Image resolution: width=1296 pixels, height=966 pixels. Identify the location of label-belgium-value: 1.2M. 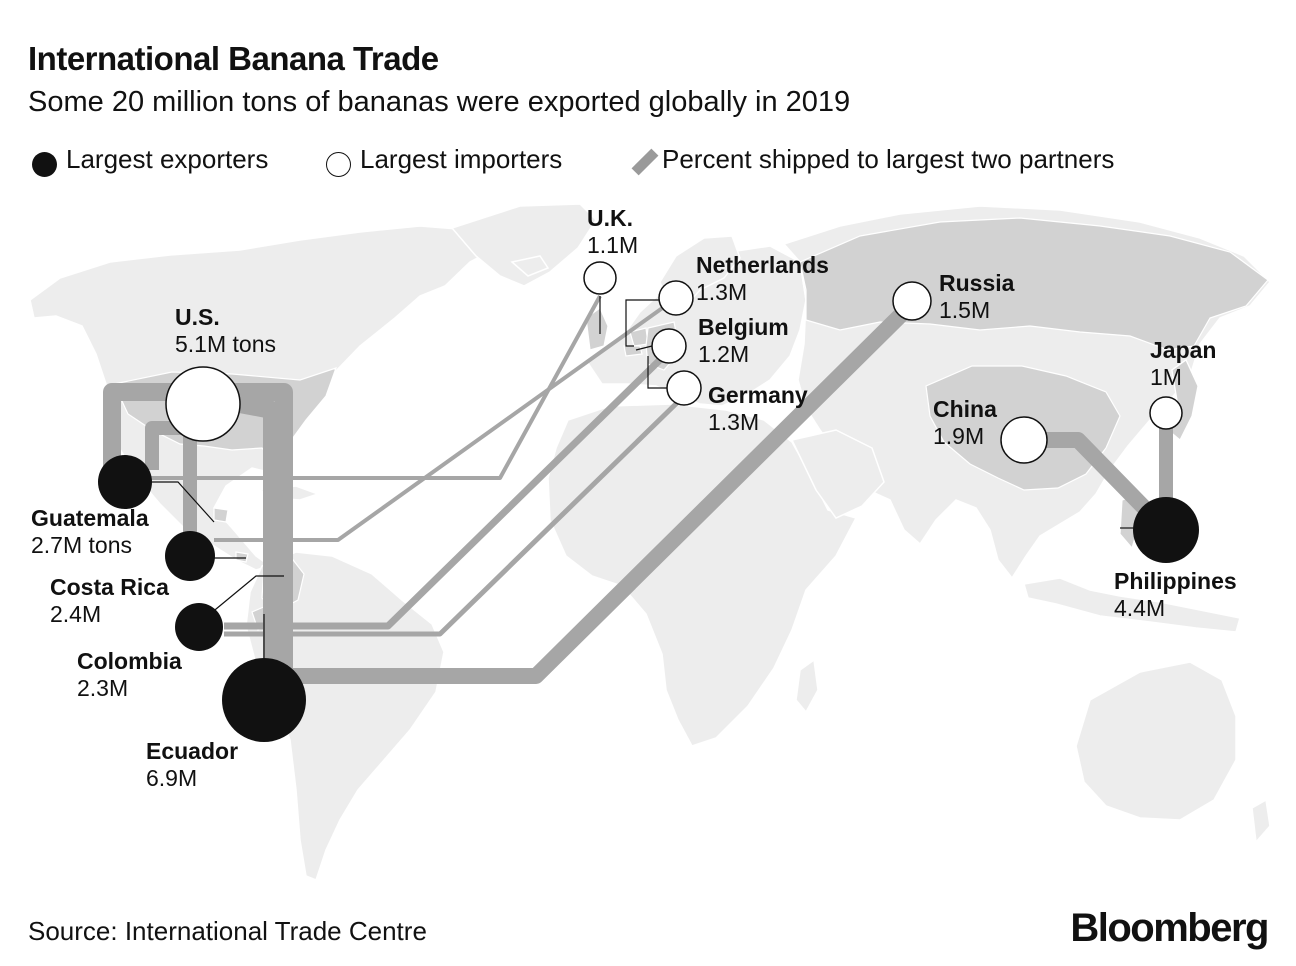
(724, 354).